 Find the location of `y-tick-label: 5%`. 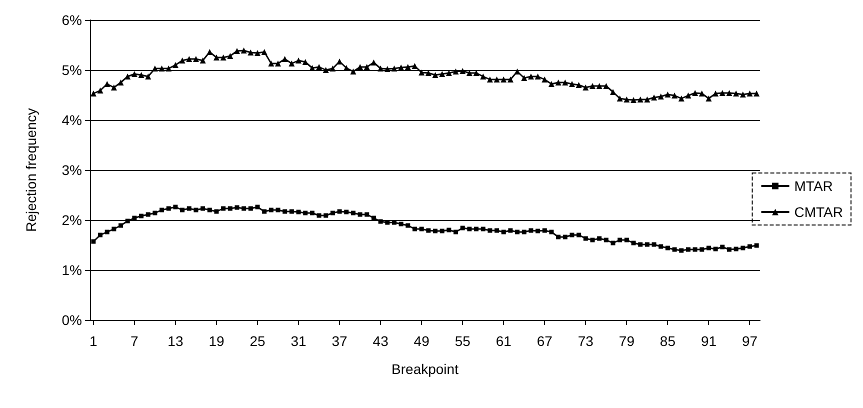

y-tick-label: 5% is located at coordinates (72, 70).